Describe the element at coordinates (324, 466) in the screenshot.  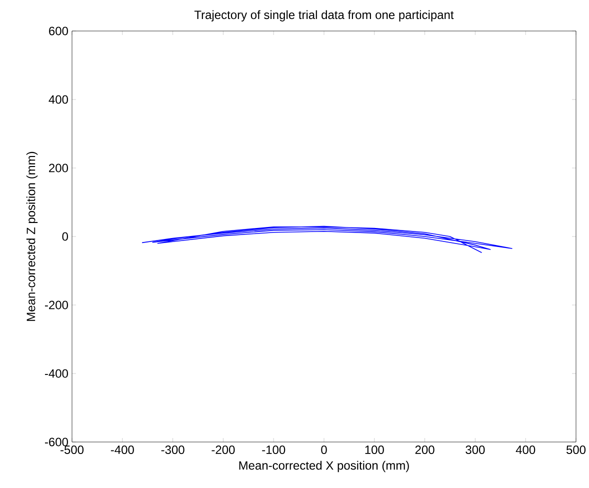
I see `x-axis-title: Mean-corrected X position (mm)` at that location.